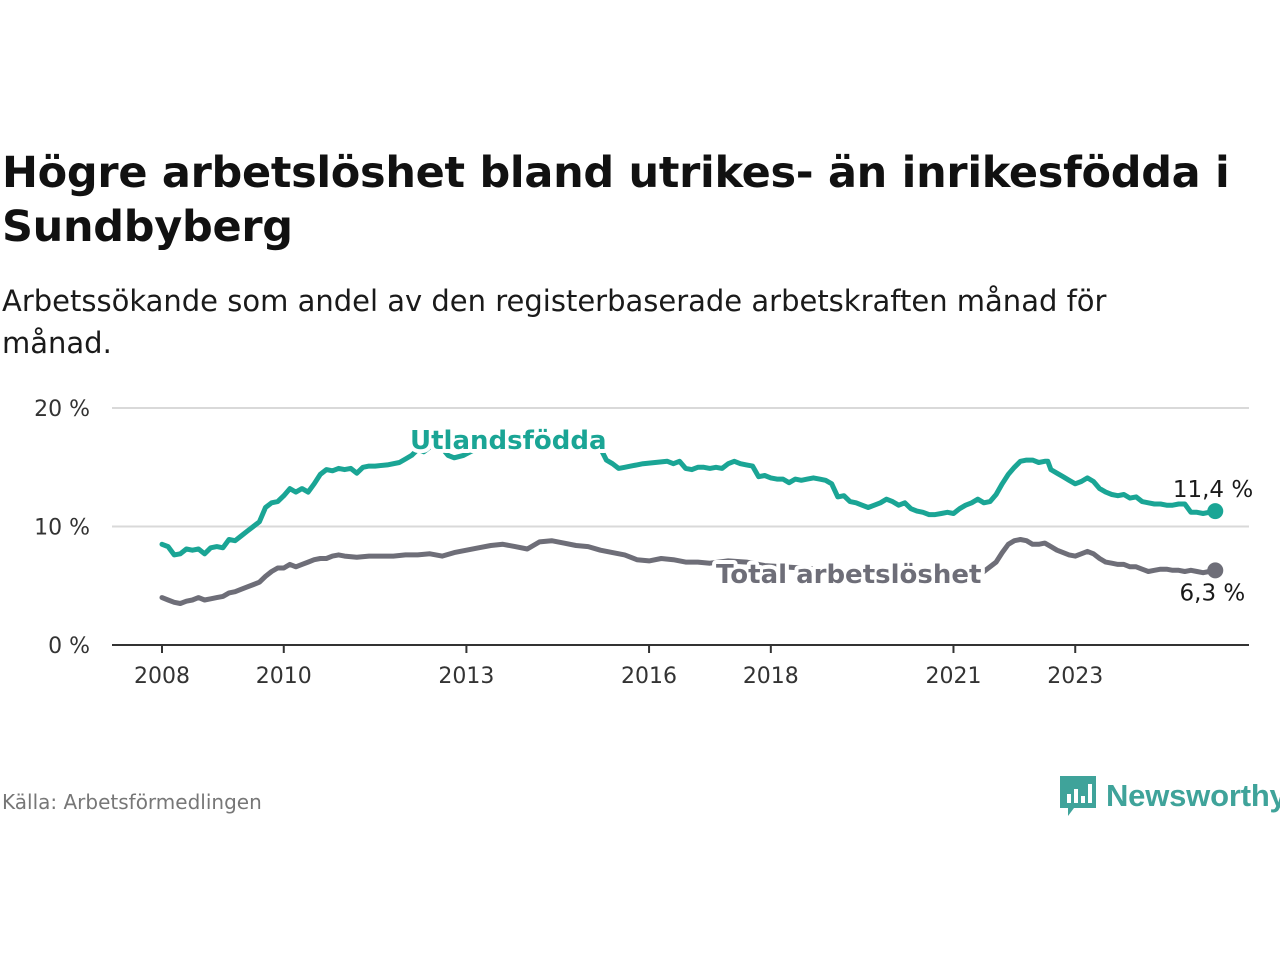 This screenshot has height=960, width=1280. What do you see at coordinates (1078, 796) in the screenshot?
I see `newsworthy-logo-icon` at bounding box center [1078, 796].